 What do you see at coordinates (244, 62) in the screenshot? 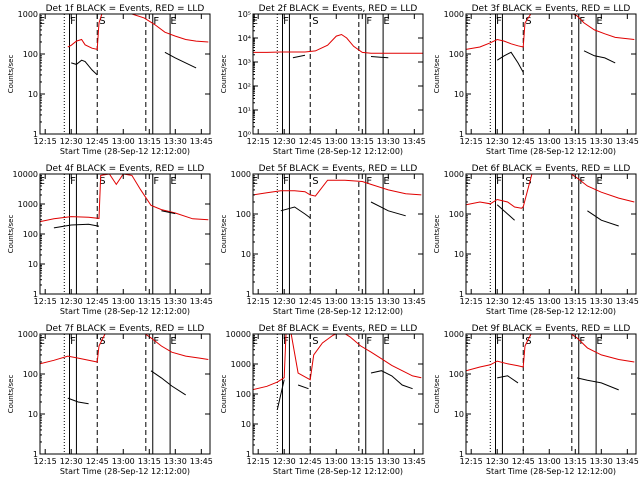
I see `y-tick-label: 10³` at bounding box center [244, 62].